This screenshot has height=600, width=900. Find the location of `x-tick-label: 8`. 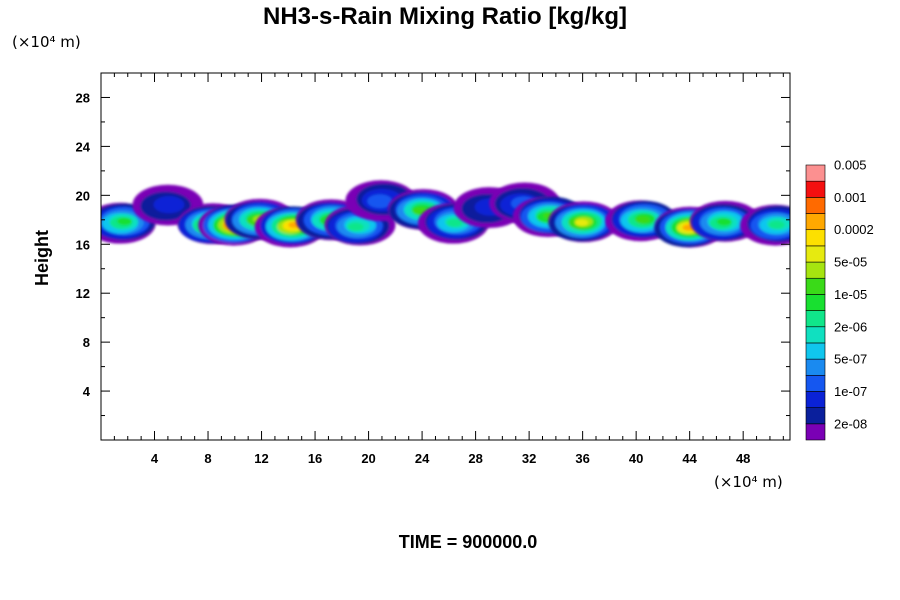

x-tick-label: 8 is located at coordinates (207, 458).